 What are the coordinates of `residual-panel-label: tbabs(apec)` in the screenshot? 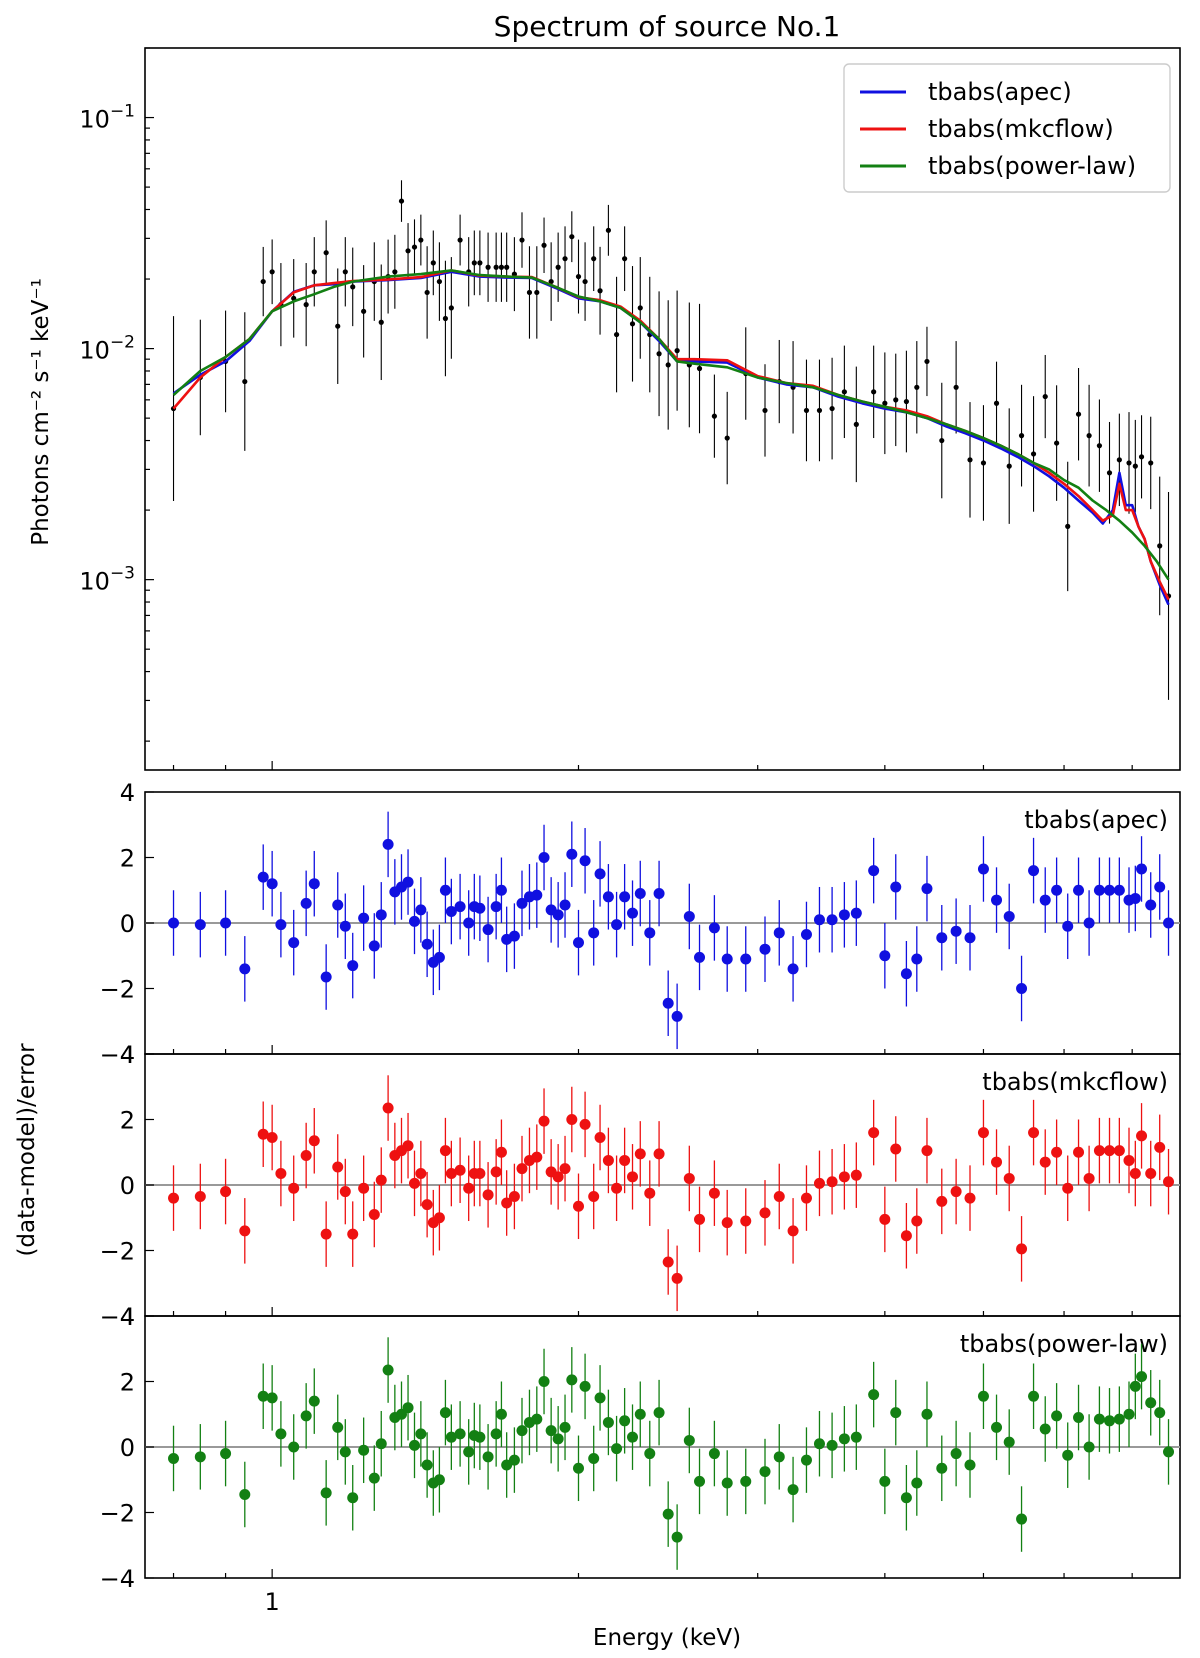 It's located at (1096, 820).